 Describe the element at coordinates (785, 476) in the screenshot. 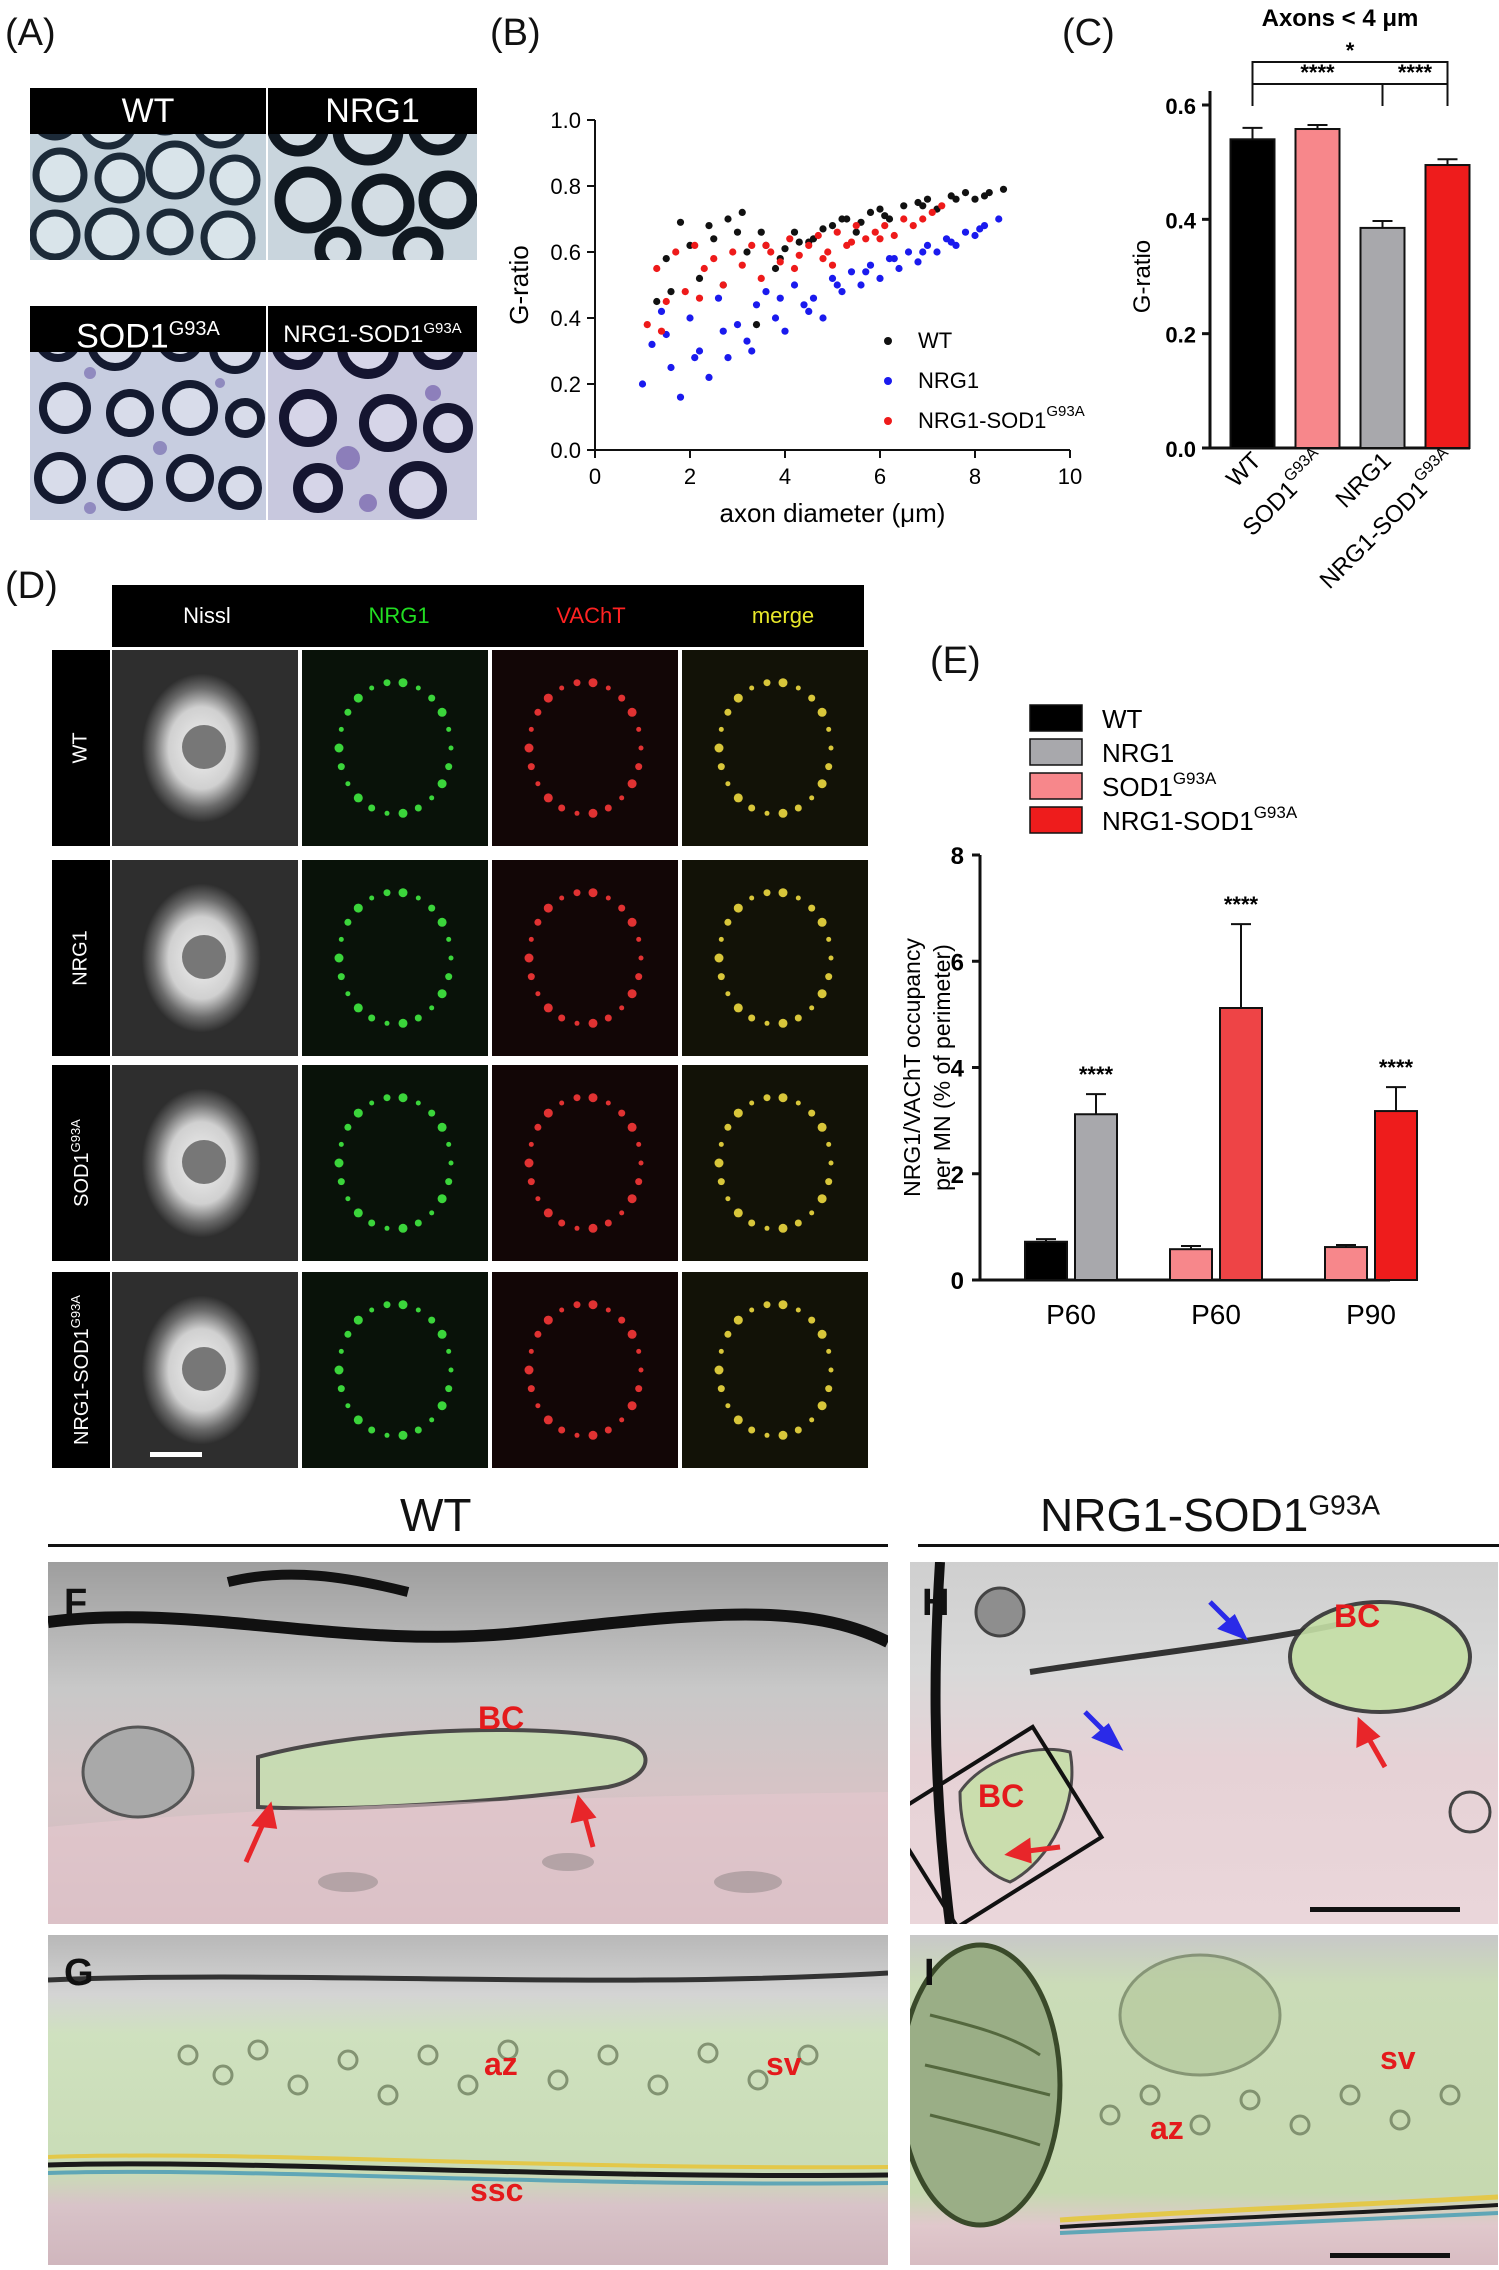

I see `scatter-x-tick-label: 4` at that location.